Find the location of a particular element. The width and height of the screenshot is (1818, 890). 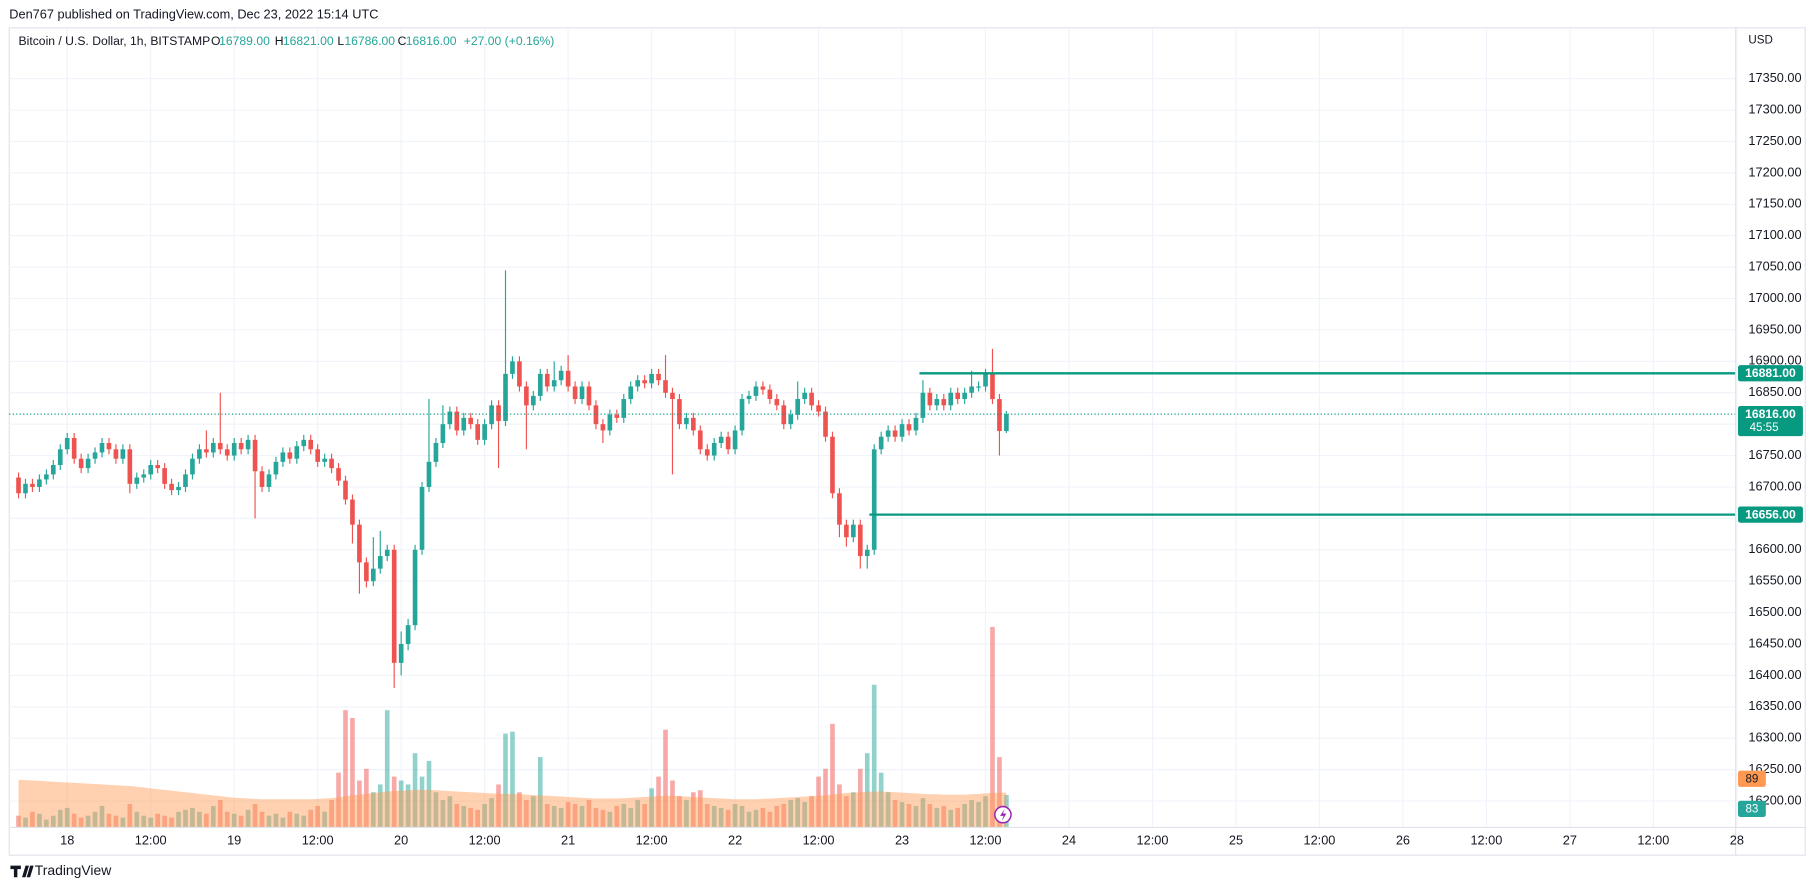

alert-bolt is located at coordinates (1003, 815).